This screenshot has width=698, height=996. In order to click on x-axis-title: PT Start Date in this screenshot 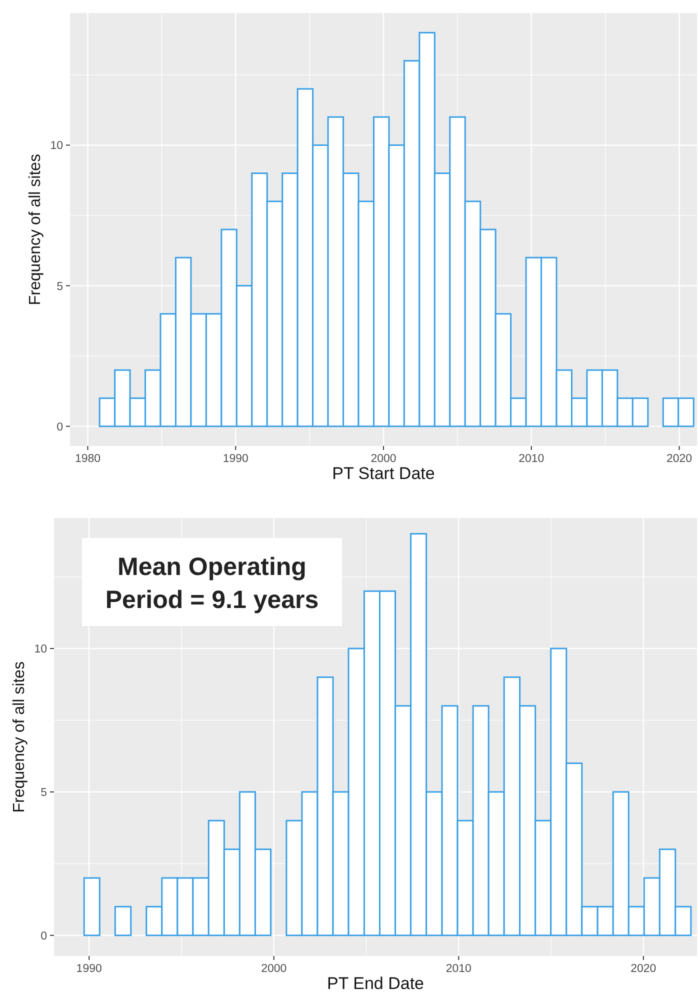, I will do `click(383, 473)`.